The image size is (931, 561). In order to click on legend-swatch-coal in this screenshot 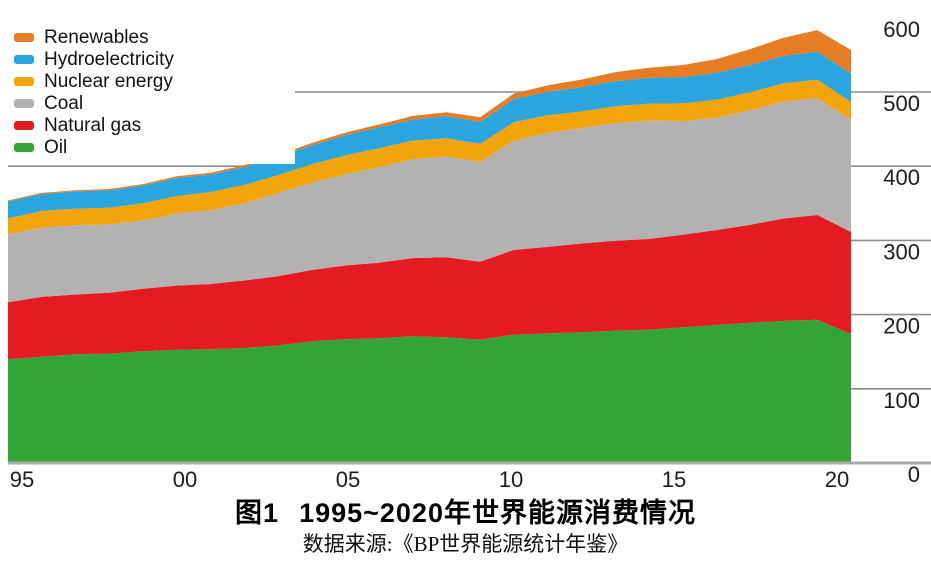, I will do `click(24, 103)`.